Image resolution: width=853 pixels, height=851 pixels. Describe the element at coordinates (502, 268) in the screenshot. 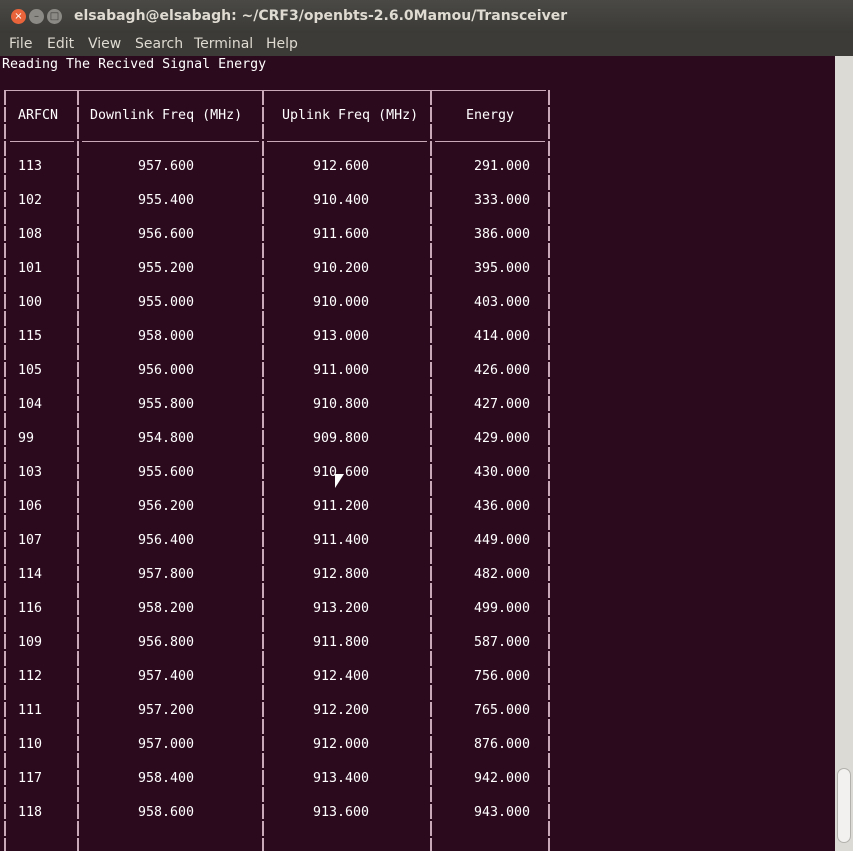

I see `table-cell: 395.000` at that location.